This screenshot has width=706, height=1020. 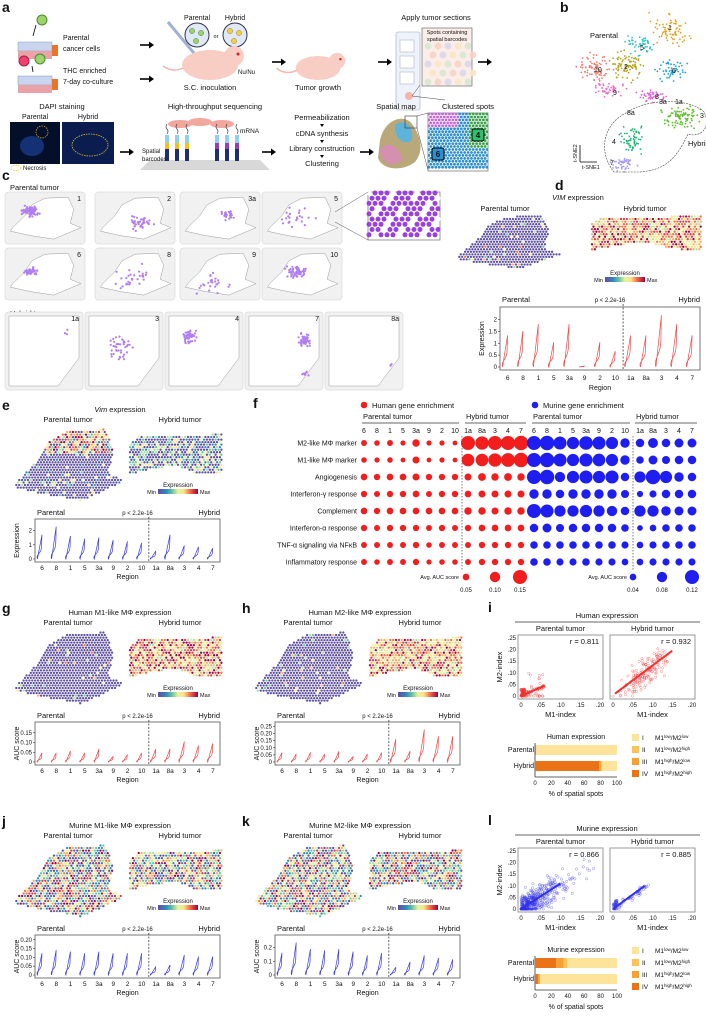 I want to click on parental-spatial-map, so click(x=68, y=668).